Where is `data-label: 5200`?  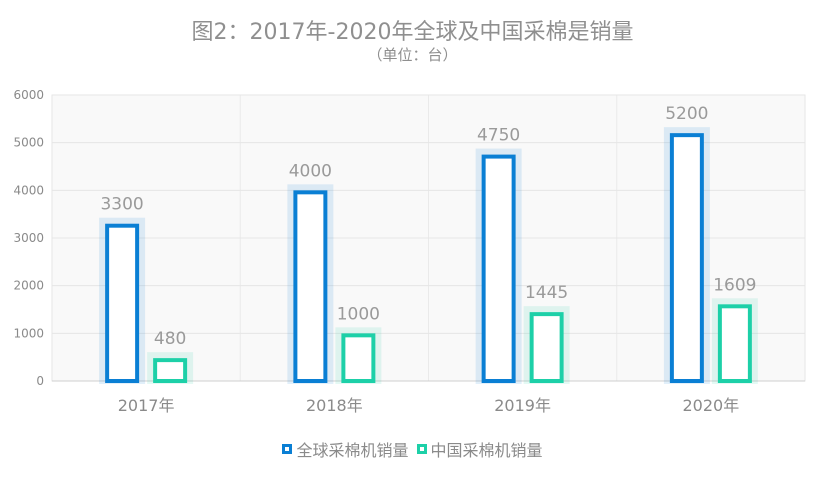
data-label: 5200 is located at coordinates (686, 114).